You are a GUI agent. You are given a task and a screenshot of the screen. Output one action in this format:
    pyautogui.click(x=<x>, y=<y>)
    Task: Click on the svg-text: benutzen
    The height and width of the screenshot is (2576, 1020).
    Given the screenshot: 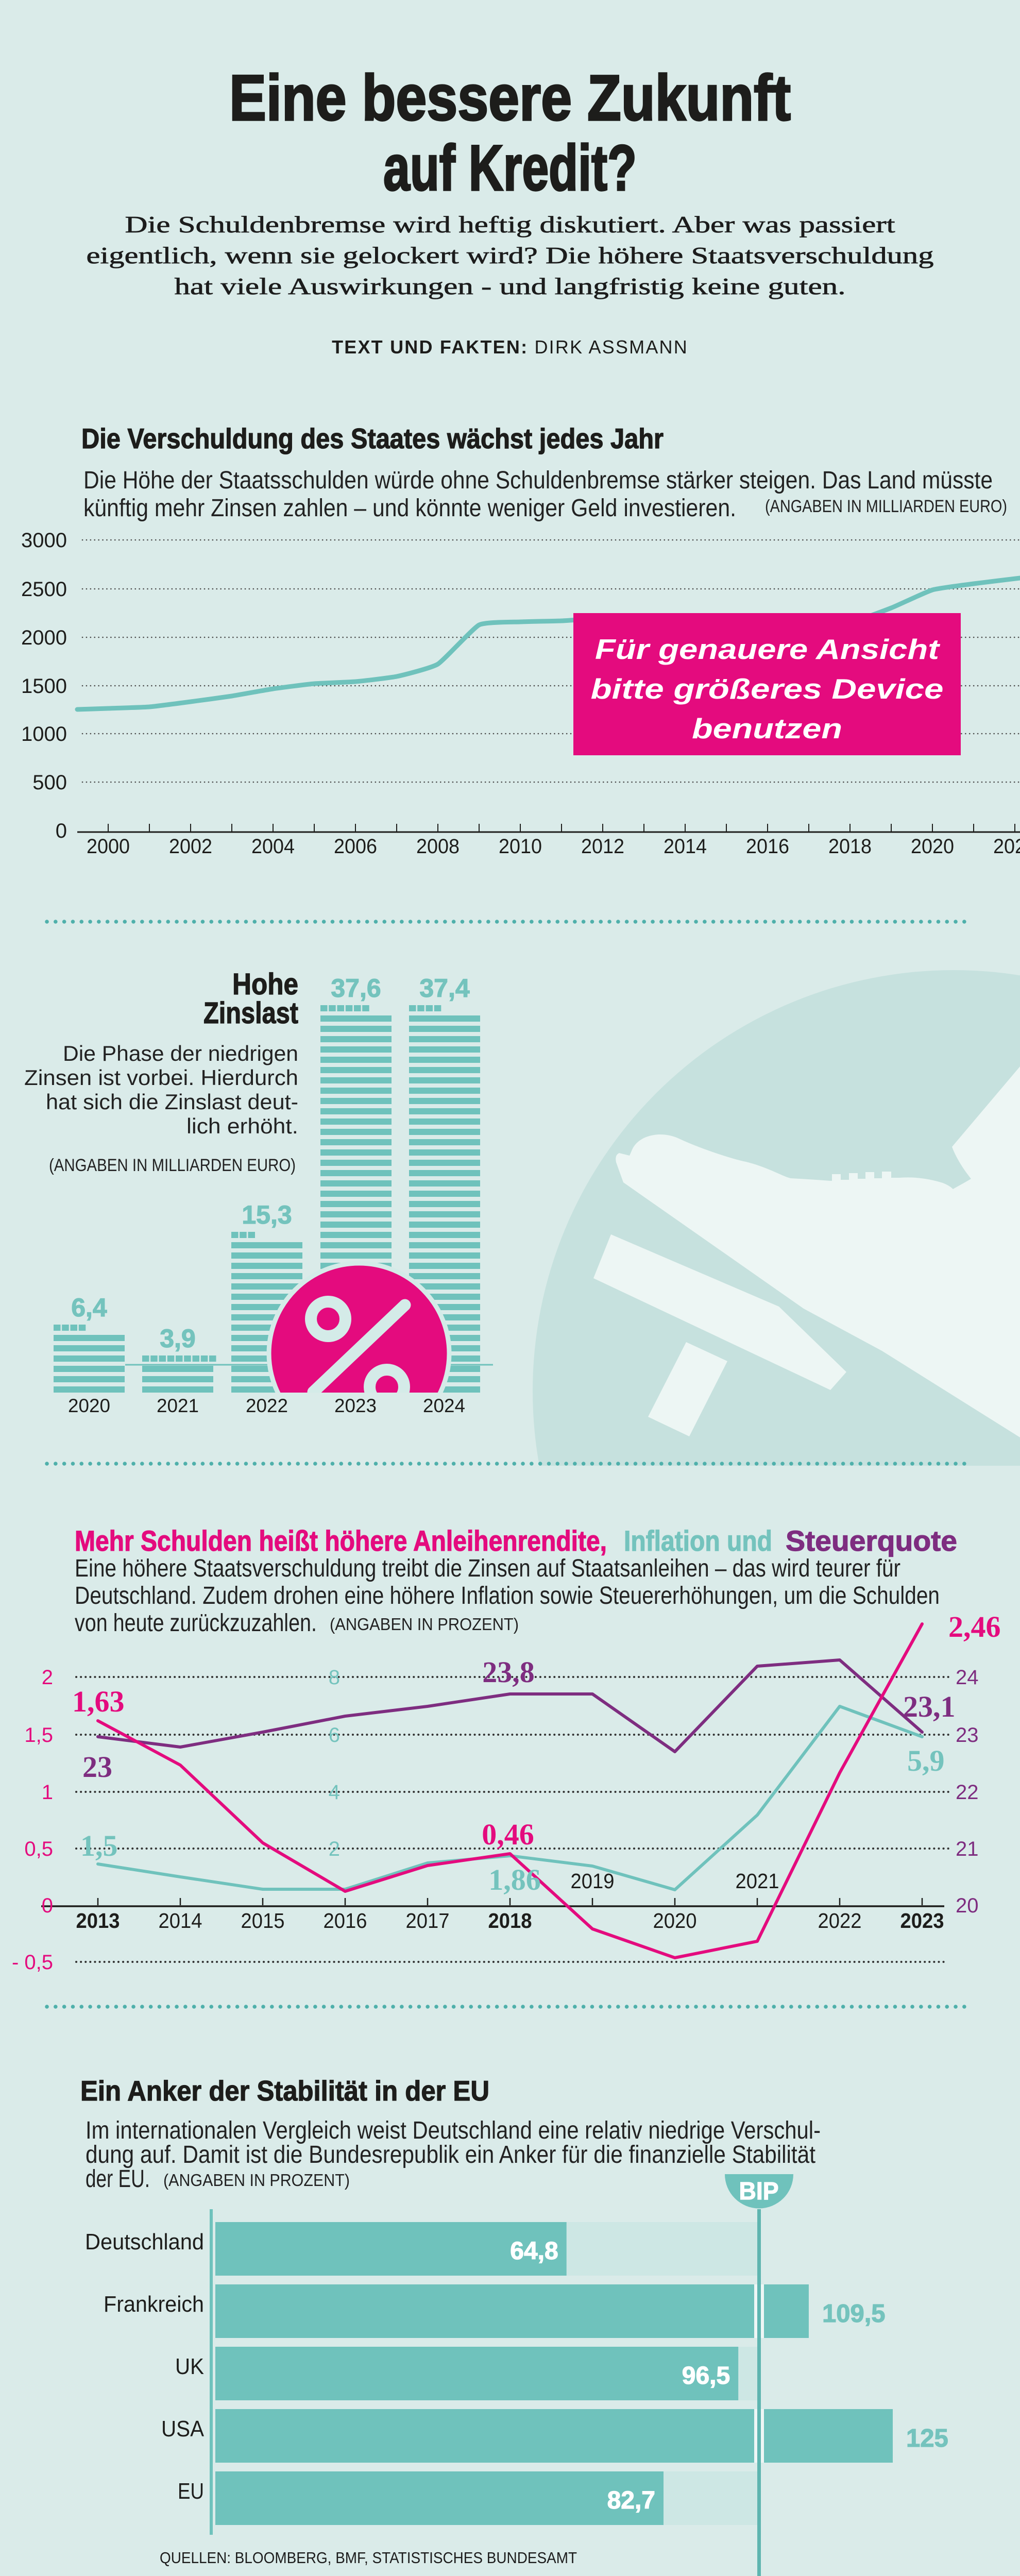 What is the action you would take?
    pyautogui.click(x=767, y=728)
    